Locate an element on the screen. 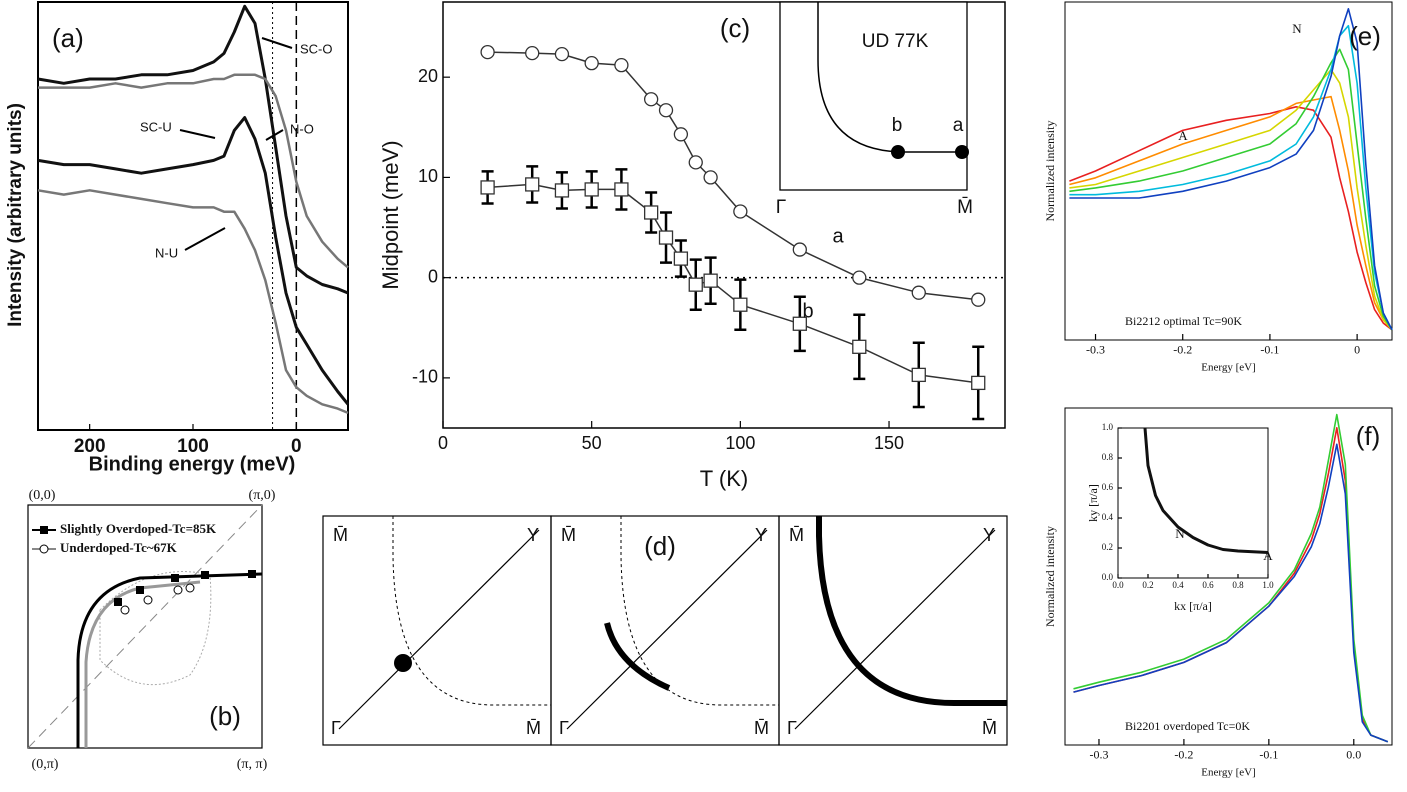 This screenshot has width=1407, height=792. x-tick-label: 100 is located at coordinates (193, 446).